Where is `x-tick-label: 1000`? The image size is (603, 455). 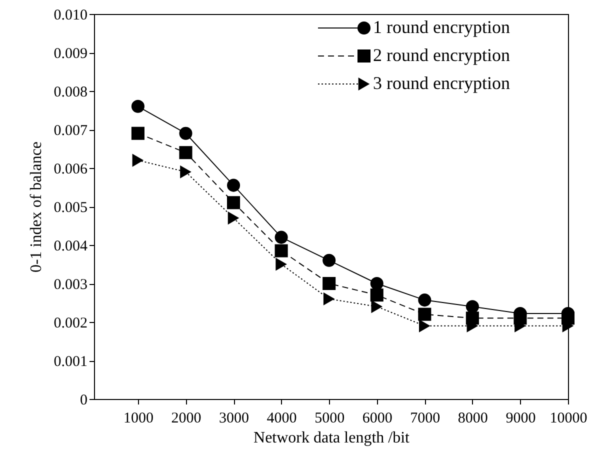 x-tick-label: 1000 is located at coordinates (138, 418).